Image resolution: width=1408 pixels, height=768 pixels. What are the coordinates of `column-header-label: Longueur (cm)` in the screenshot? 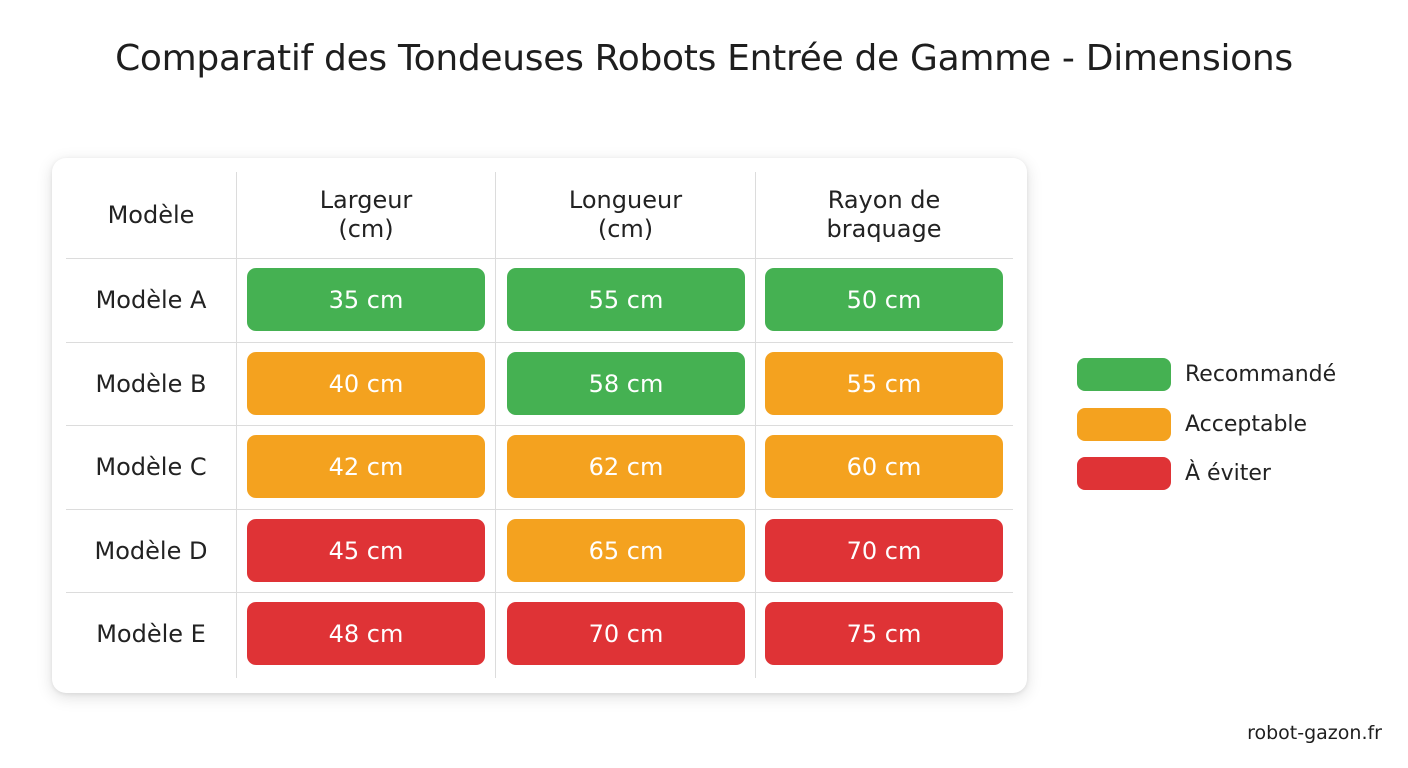 It's located at (625, 214).